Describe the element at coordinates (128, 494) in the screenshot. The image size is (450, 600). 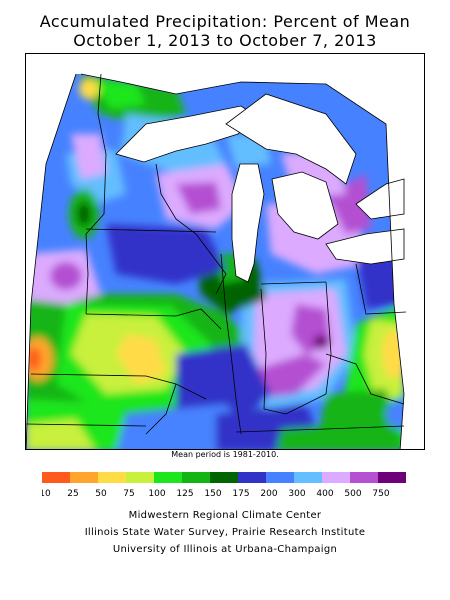
I see `legend-label: 75` at that location.